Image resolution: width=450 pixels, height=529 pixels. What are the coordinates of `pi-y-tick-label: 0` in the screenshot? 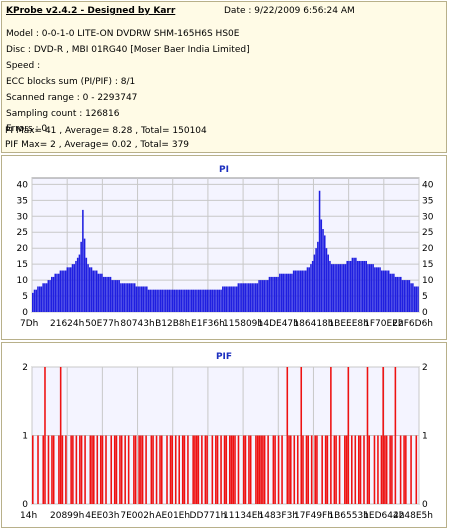 It's located at (25, 313).